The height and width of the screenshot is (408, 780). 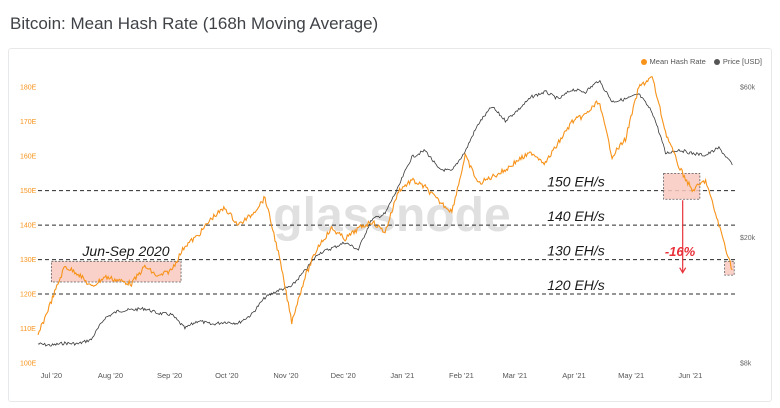 What do you see at coordinates (683, 270) in the screenshot?
I see `drop-arrow-head-icon` at bounding box center [683, 270].